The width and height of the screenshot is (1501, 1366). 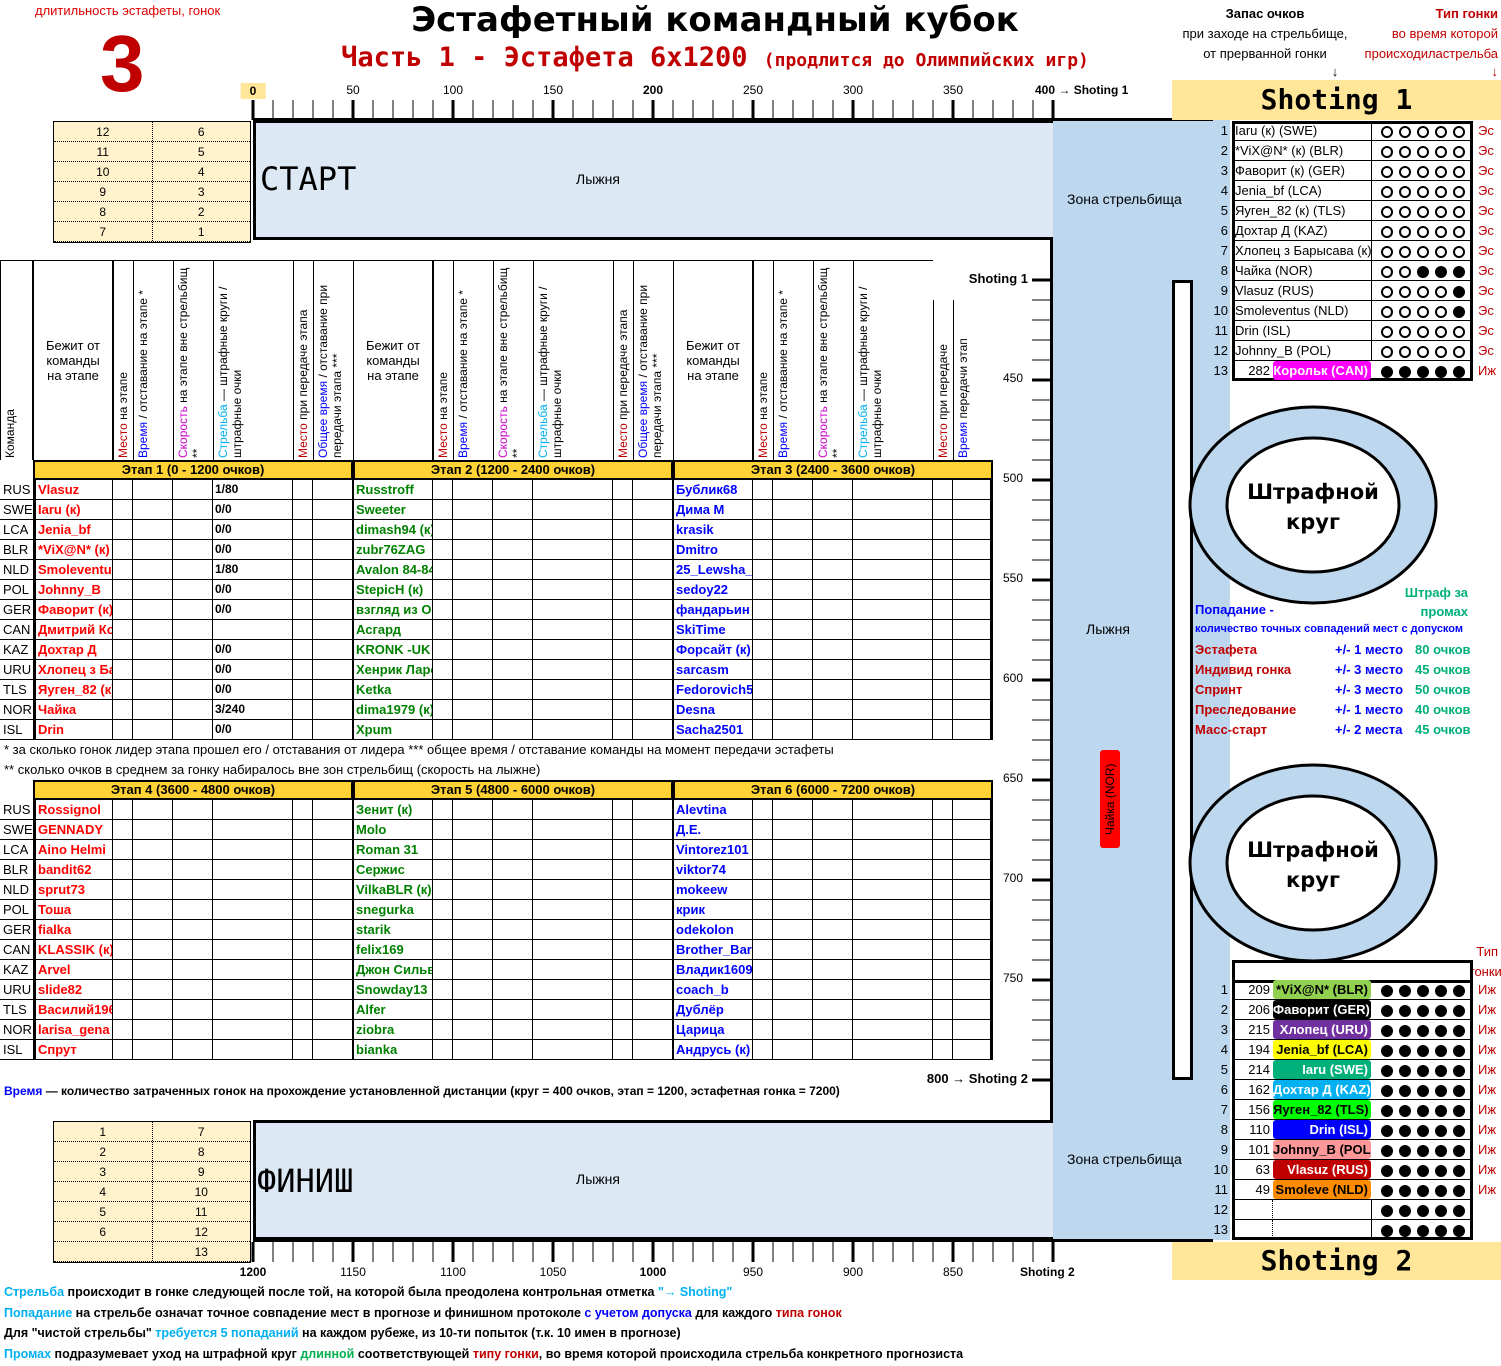 I want to click on runner-name: Царица, so click(x=713, y=1030).